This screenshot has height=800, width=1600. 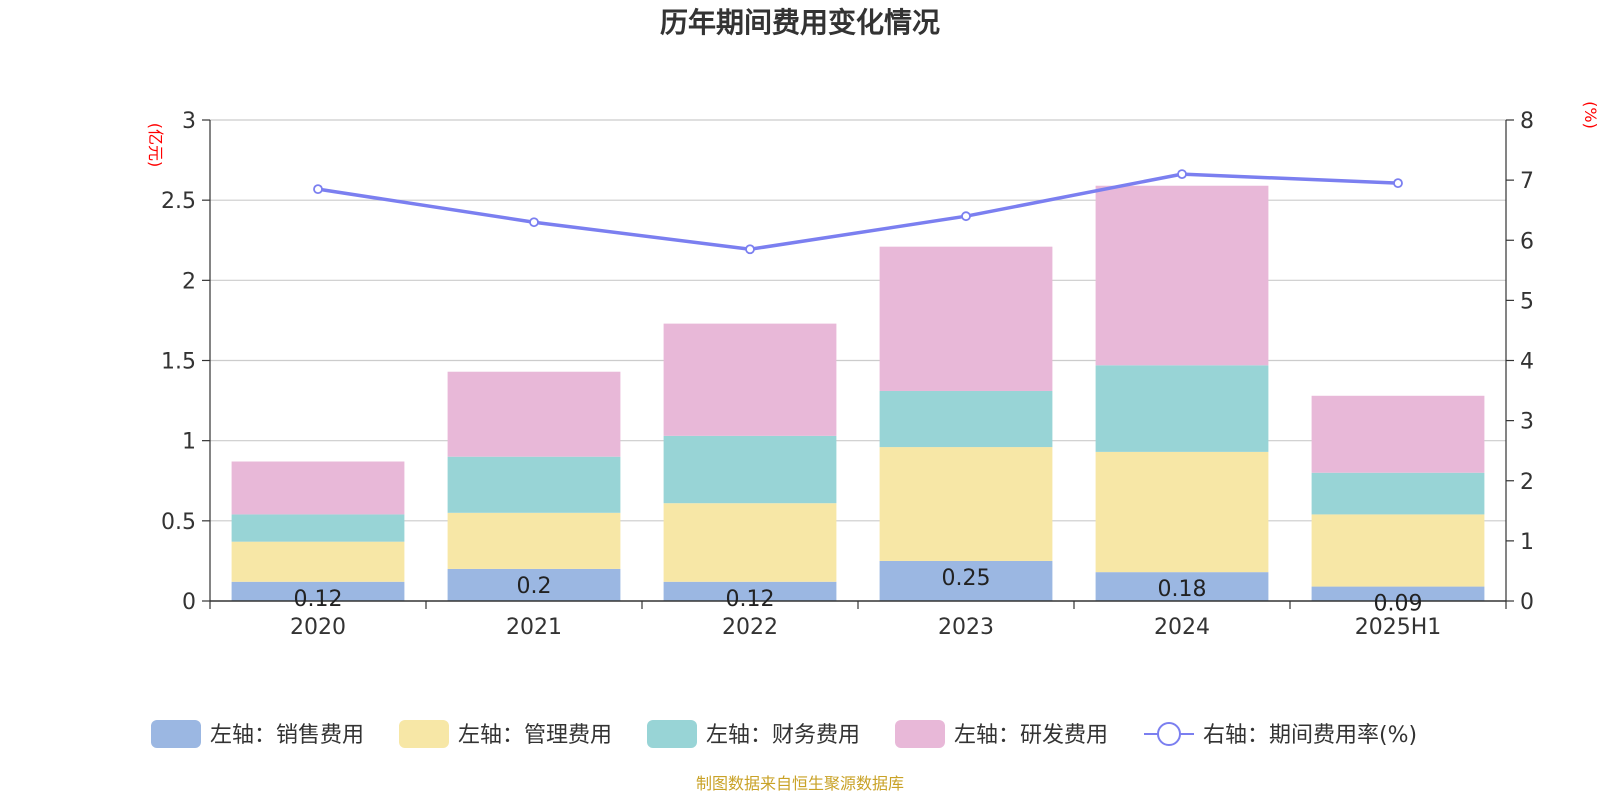 I want to click on data-label-sales: 0.25, so click(x=966, y=578).